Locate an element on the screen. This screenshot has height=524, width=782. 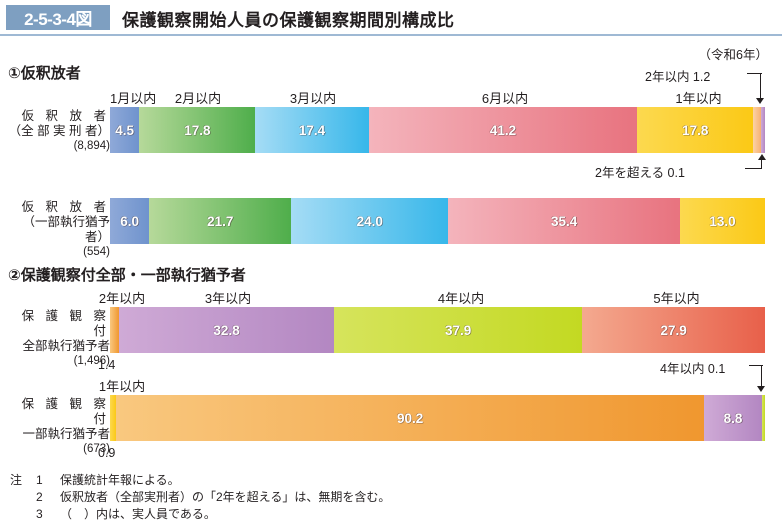
footnote-marker: 注 is located at coordinates (16, 480).